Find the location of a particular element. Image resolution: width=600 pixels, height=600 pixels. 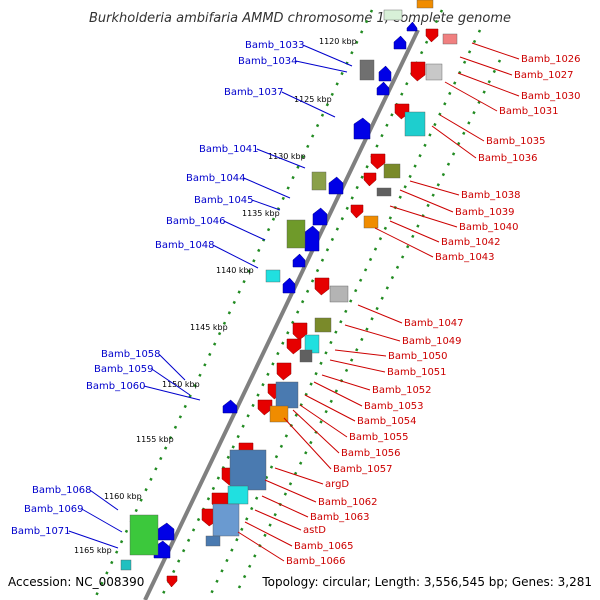

kbp-tick-label: 1130 kbp is located at coordinates (287, 156).